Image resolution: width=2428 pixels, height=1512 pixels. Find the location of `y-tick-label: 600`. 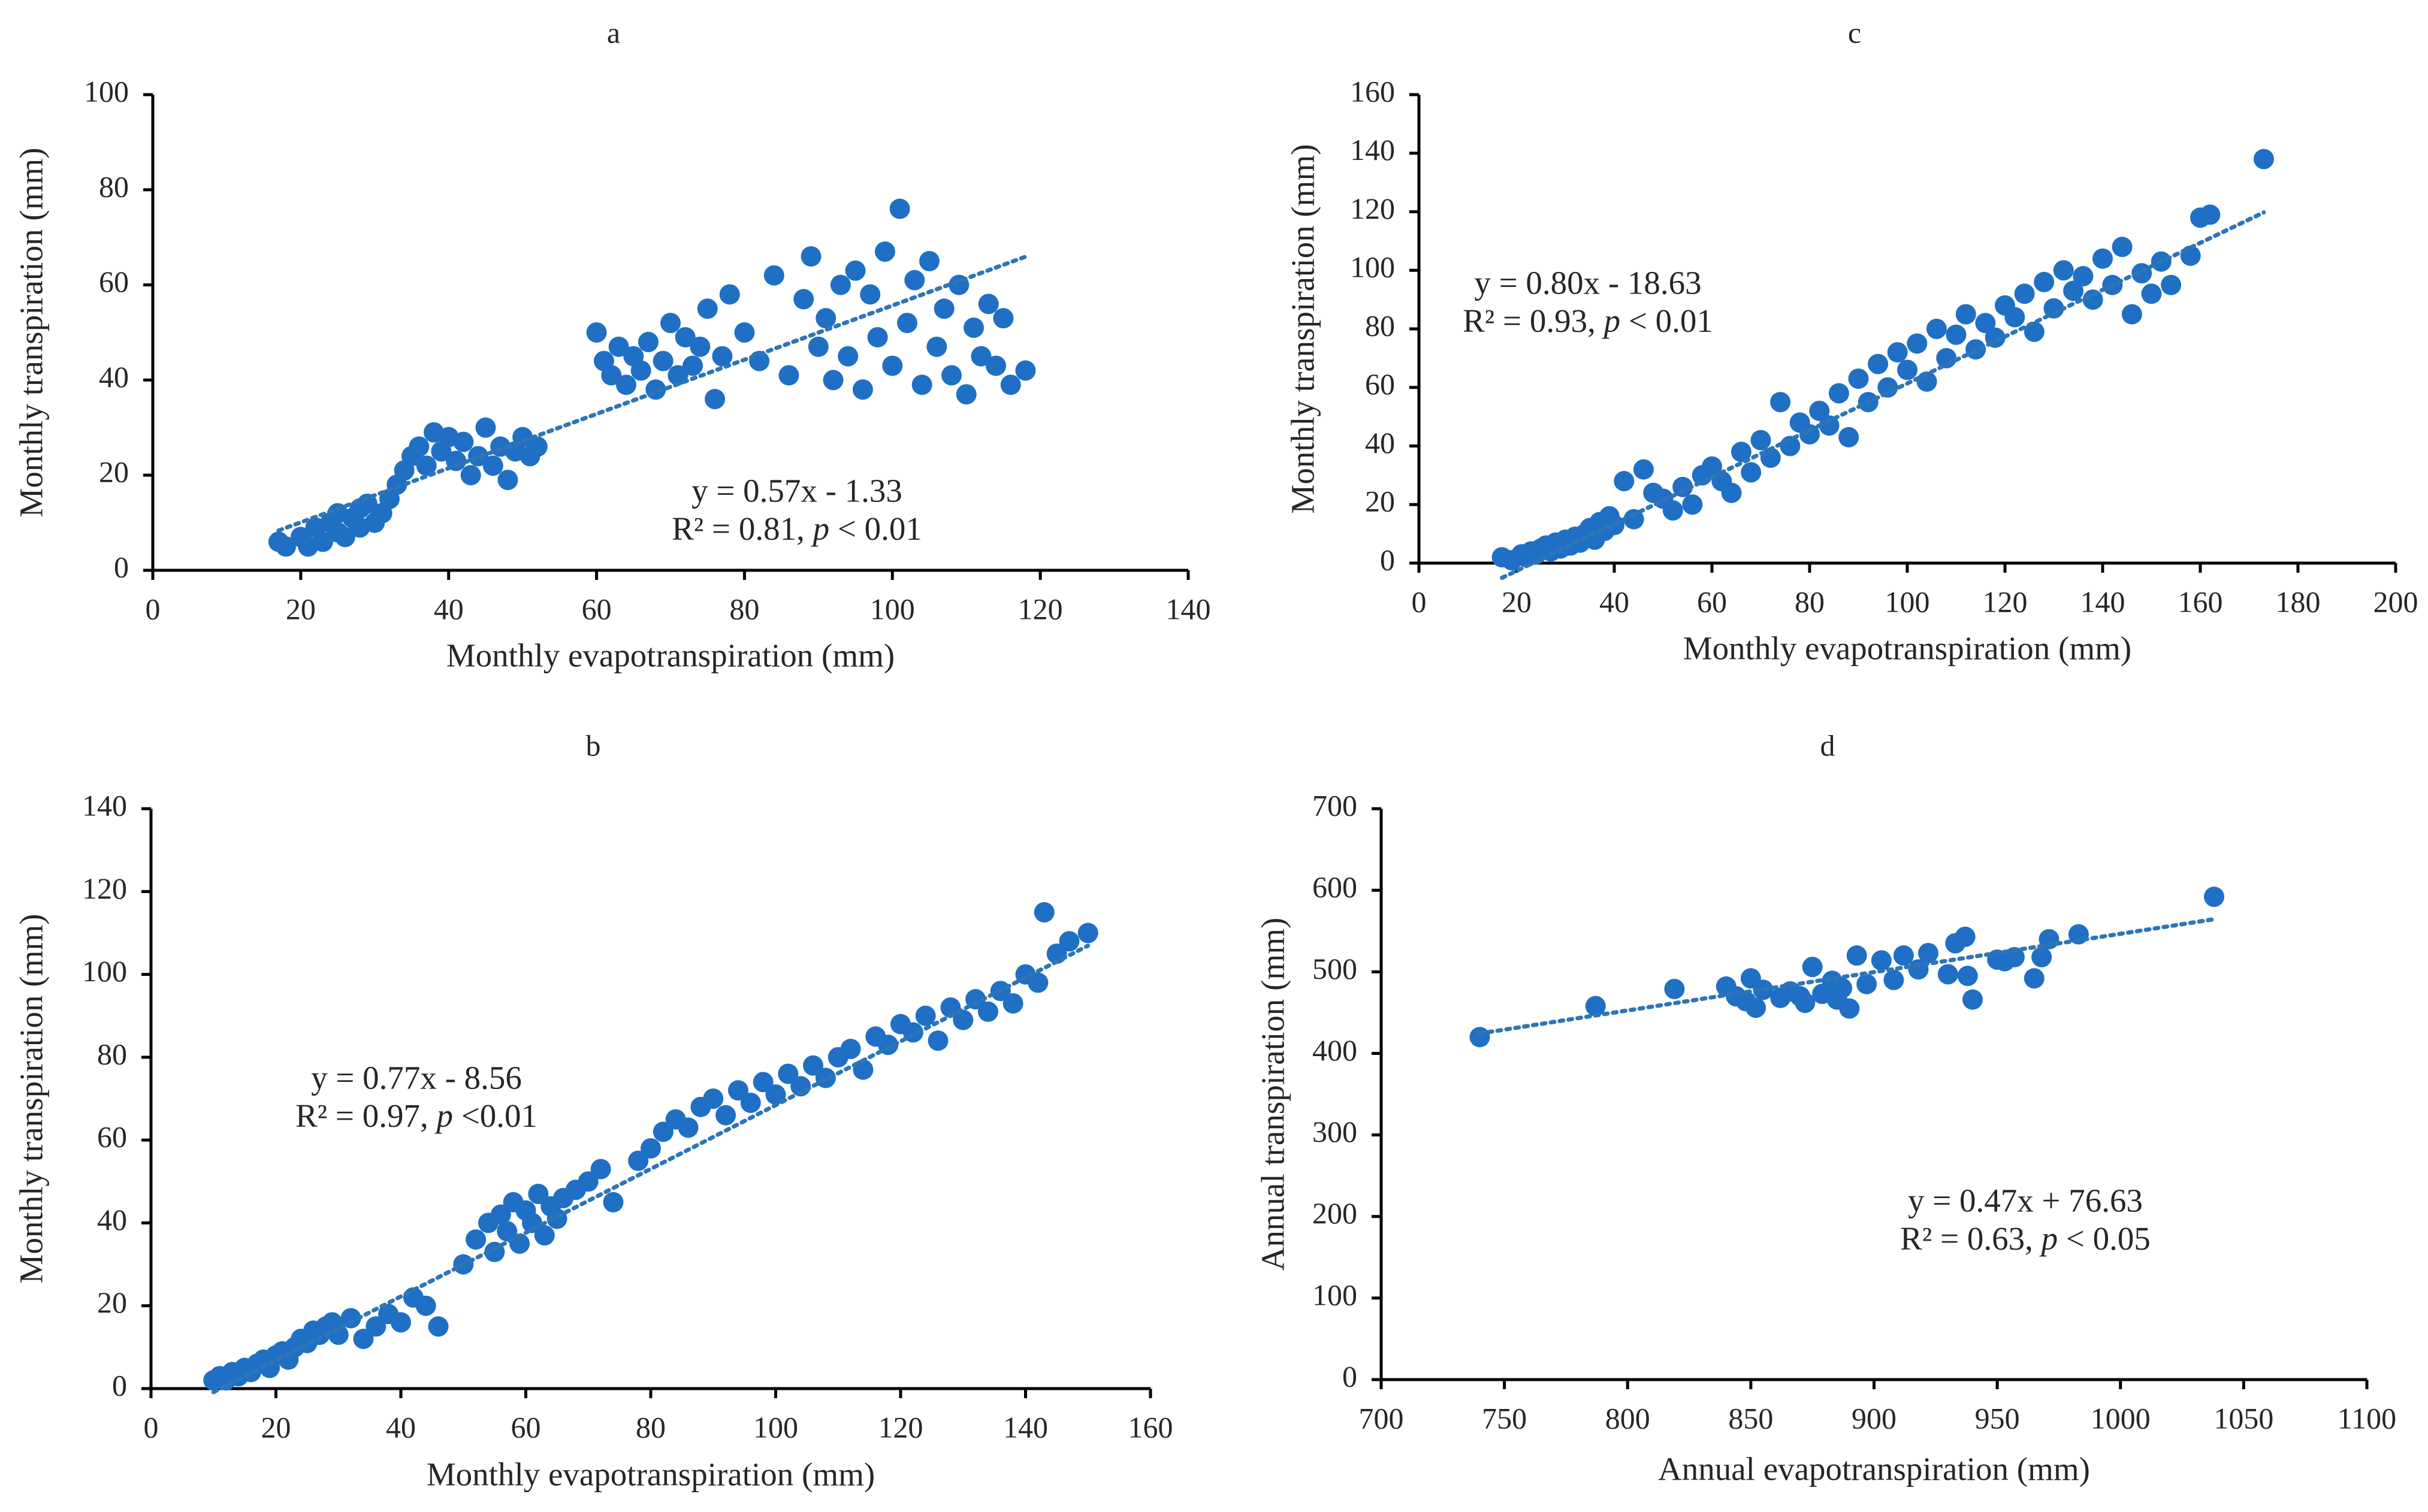

y-tick-label: 600 is located at coordinates (1334, 887).